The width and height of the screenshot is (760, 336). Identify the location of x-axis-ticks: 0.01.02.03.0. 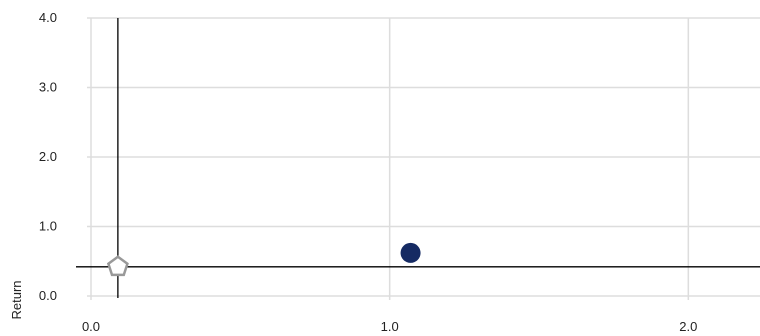
(389, 326).